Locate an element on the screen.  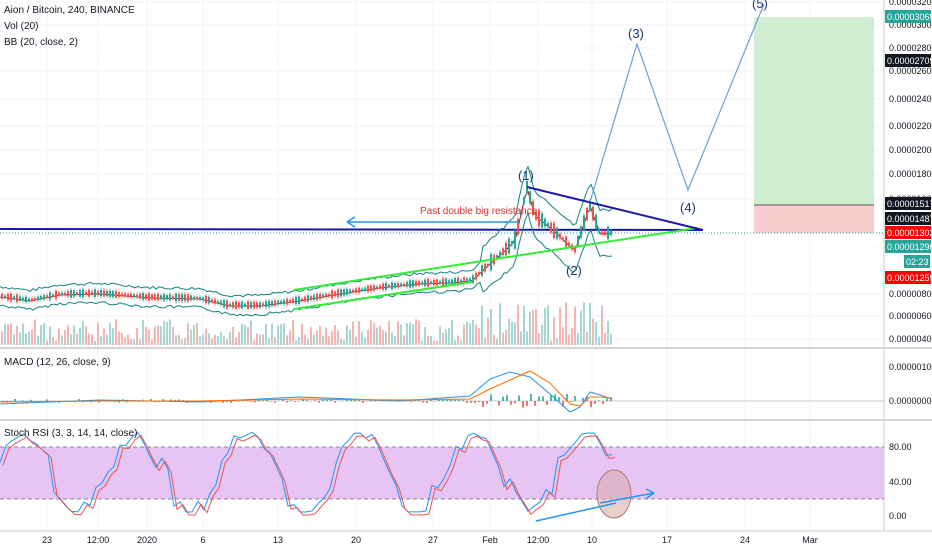
green-support-line-upper is located at coordinates (495, 259).